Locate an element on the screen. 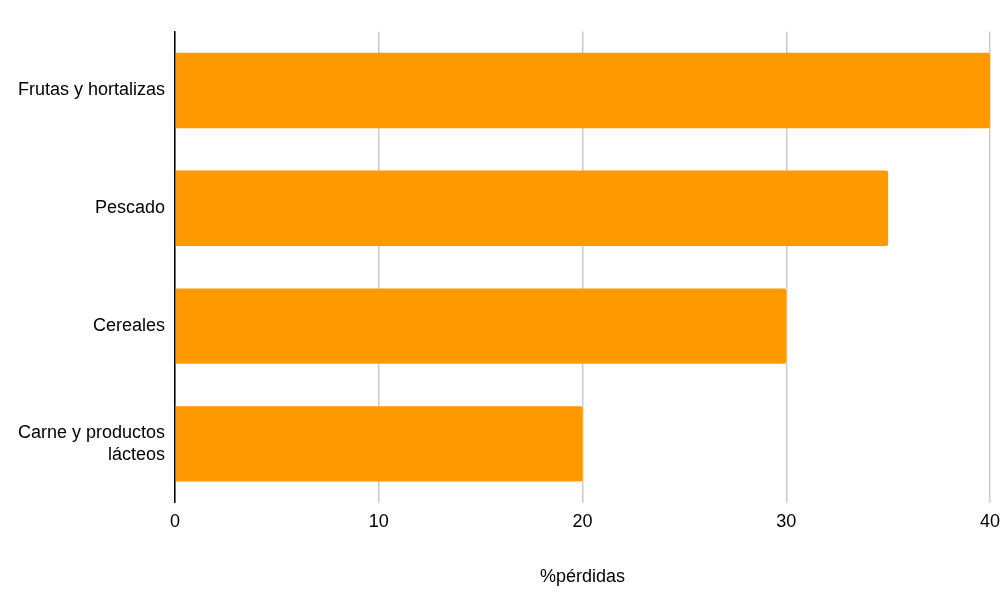 Image resolution: width=1008 pixels, height=592 pixels. x-axis-title: %pérdidas is located at coordinates (583, 576).